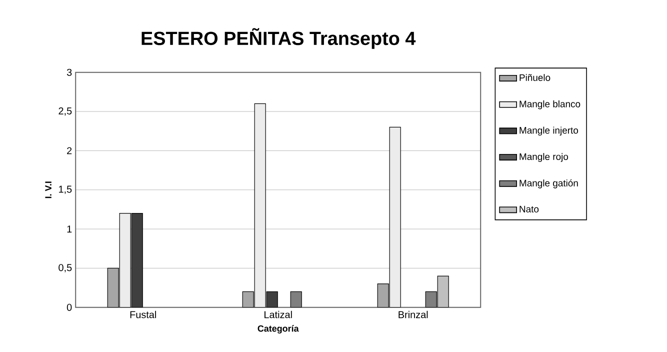  What do you see at coordinates (278, 314) in the screenshot?
I see `x-tick-label: Latizal` at bounding box center [278, 314].